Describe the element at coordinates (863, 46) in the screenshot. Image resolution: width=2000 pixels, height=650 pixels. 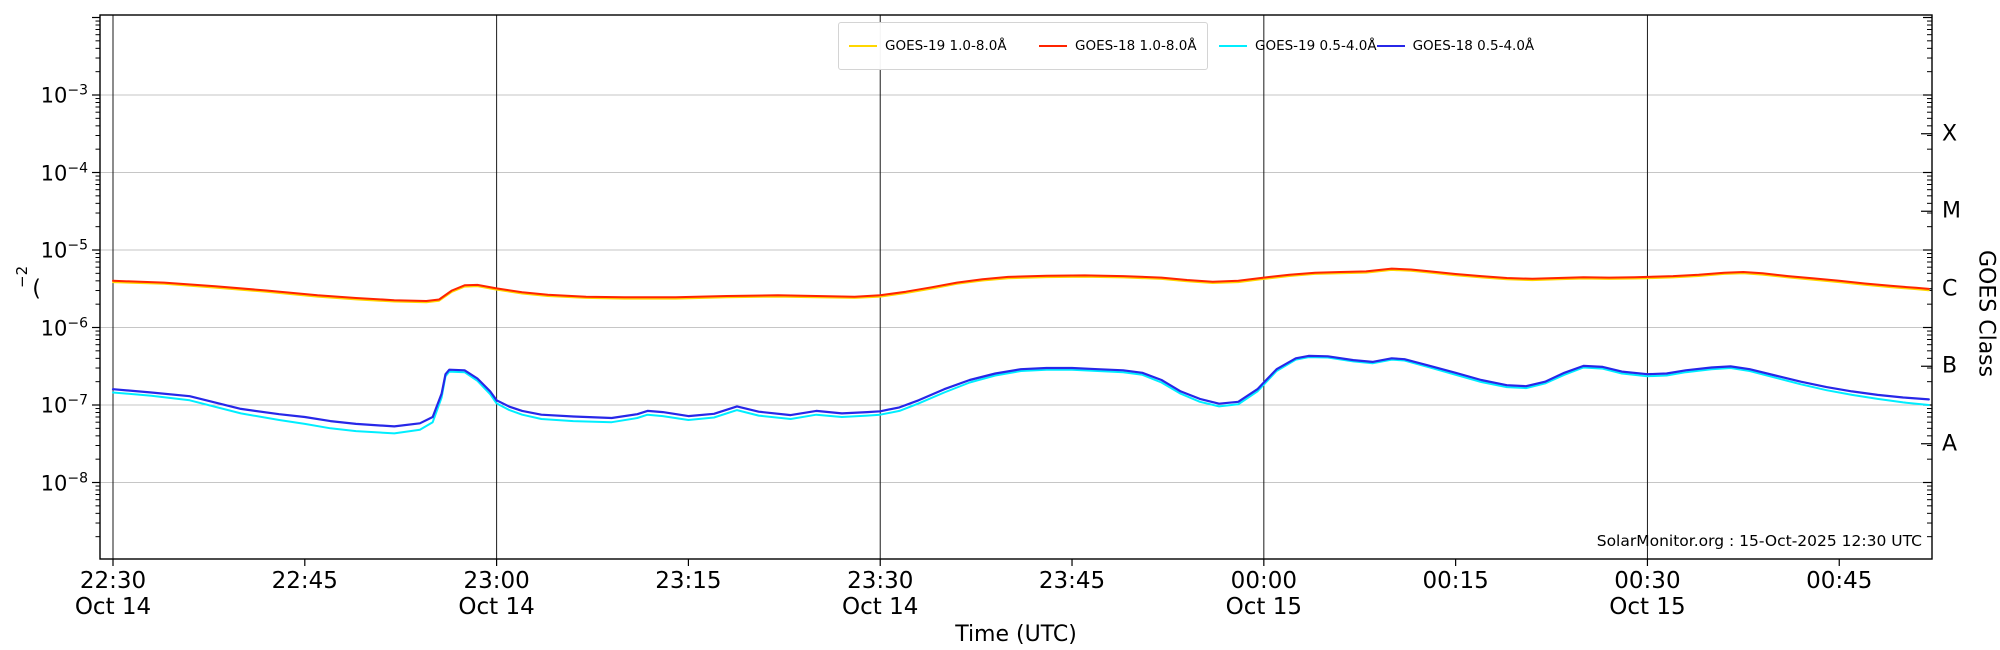
I see `legend-line-swatch-yellow` at that location.